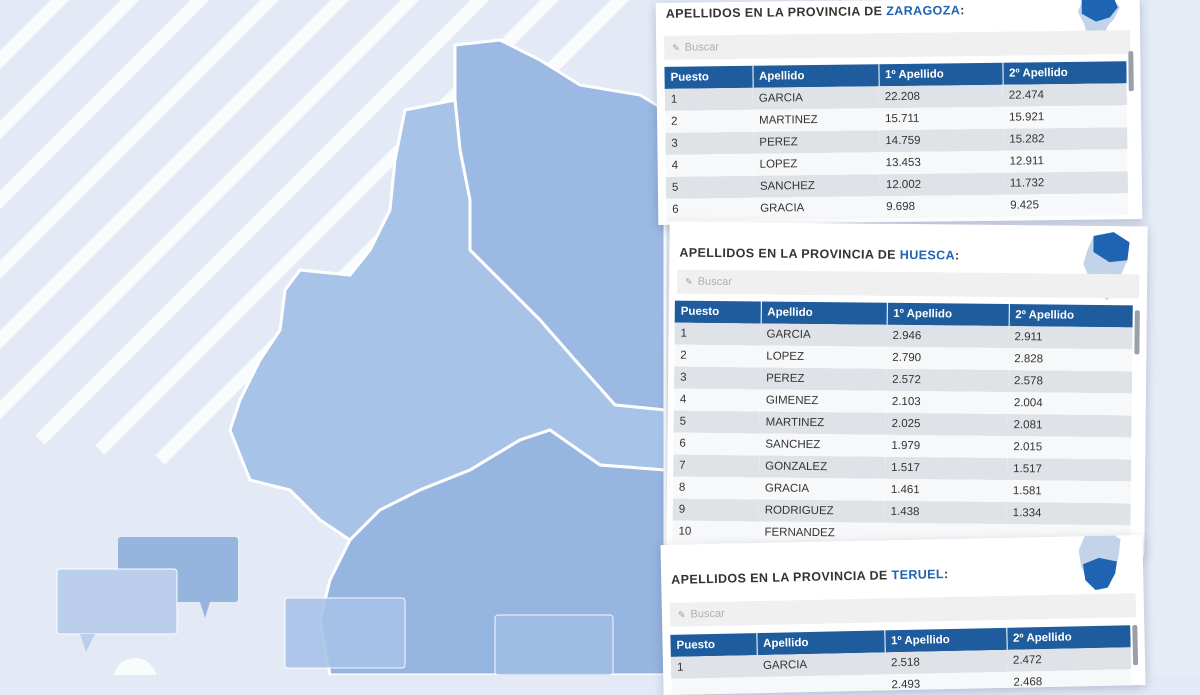 Image resolution: width=1200 pixels, height=695 pixels. I want to click on card-title: APELLIDOS EN LA PROVINCIA DE HUESCA:, so click(819, 254).